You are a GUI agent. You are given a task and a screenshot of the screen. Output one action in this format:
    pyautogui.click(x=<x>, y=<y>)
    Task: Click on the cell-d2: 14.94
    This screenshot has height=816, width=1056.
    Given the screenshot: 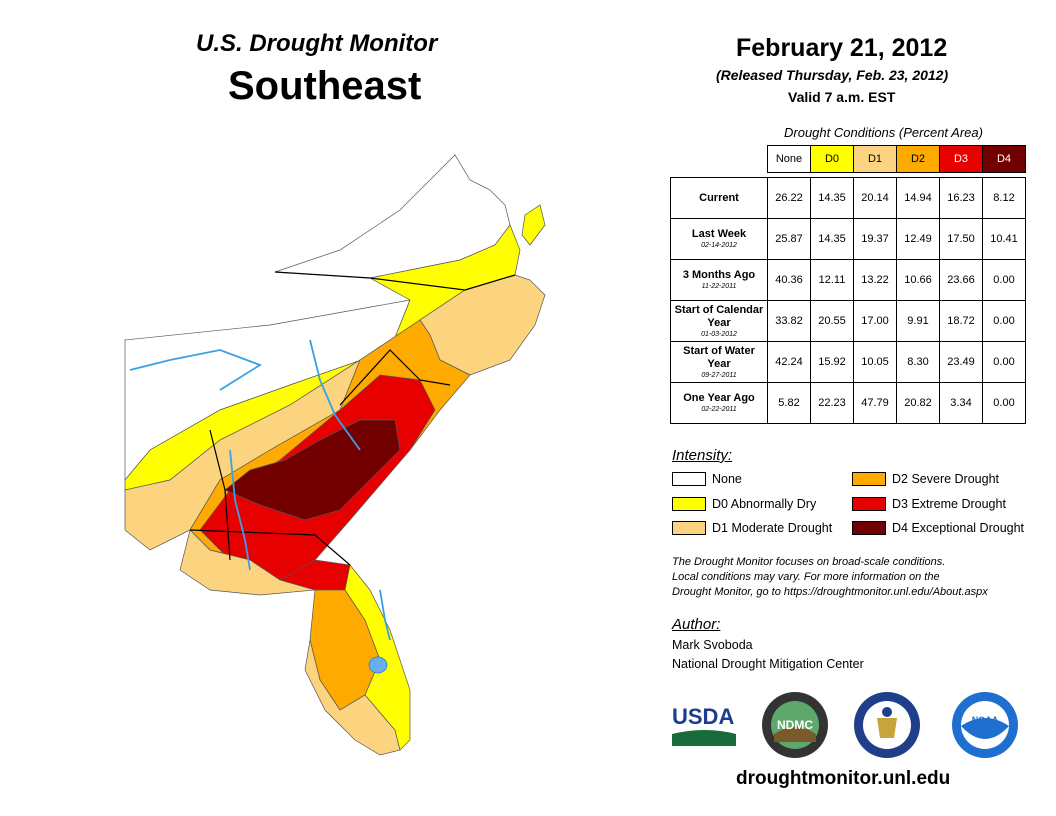 What is the action you would take?
    pyautogui.click(x=918, y=198)
    